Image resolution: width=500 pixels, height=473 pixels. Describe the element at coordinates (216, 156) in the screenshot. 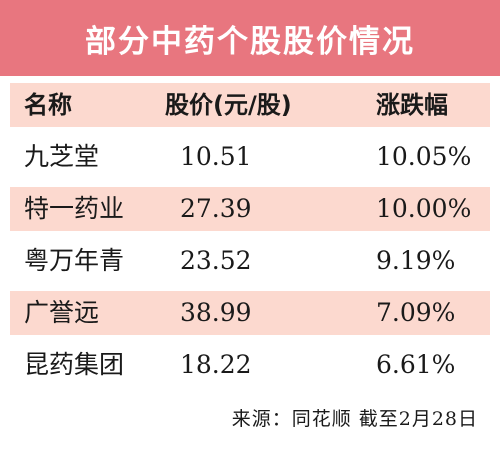

I see `stock-price: 10.51` at that location.